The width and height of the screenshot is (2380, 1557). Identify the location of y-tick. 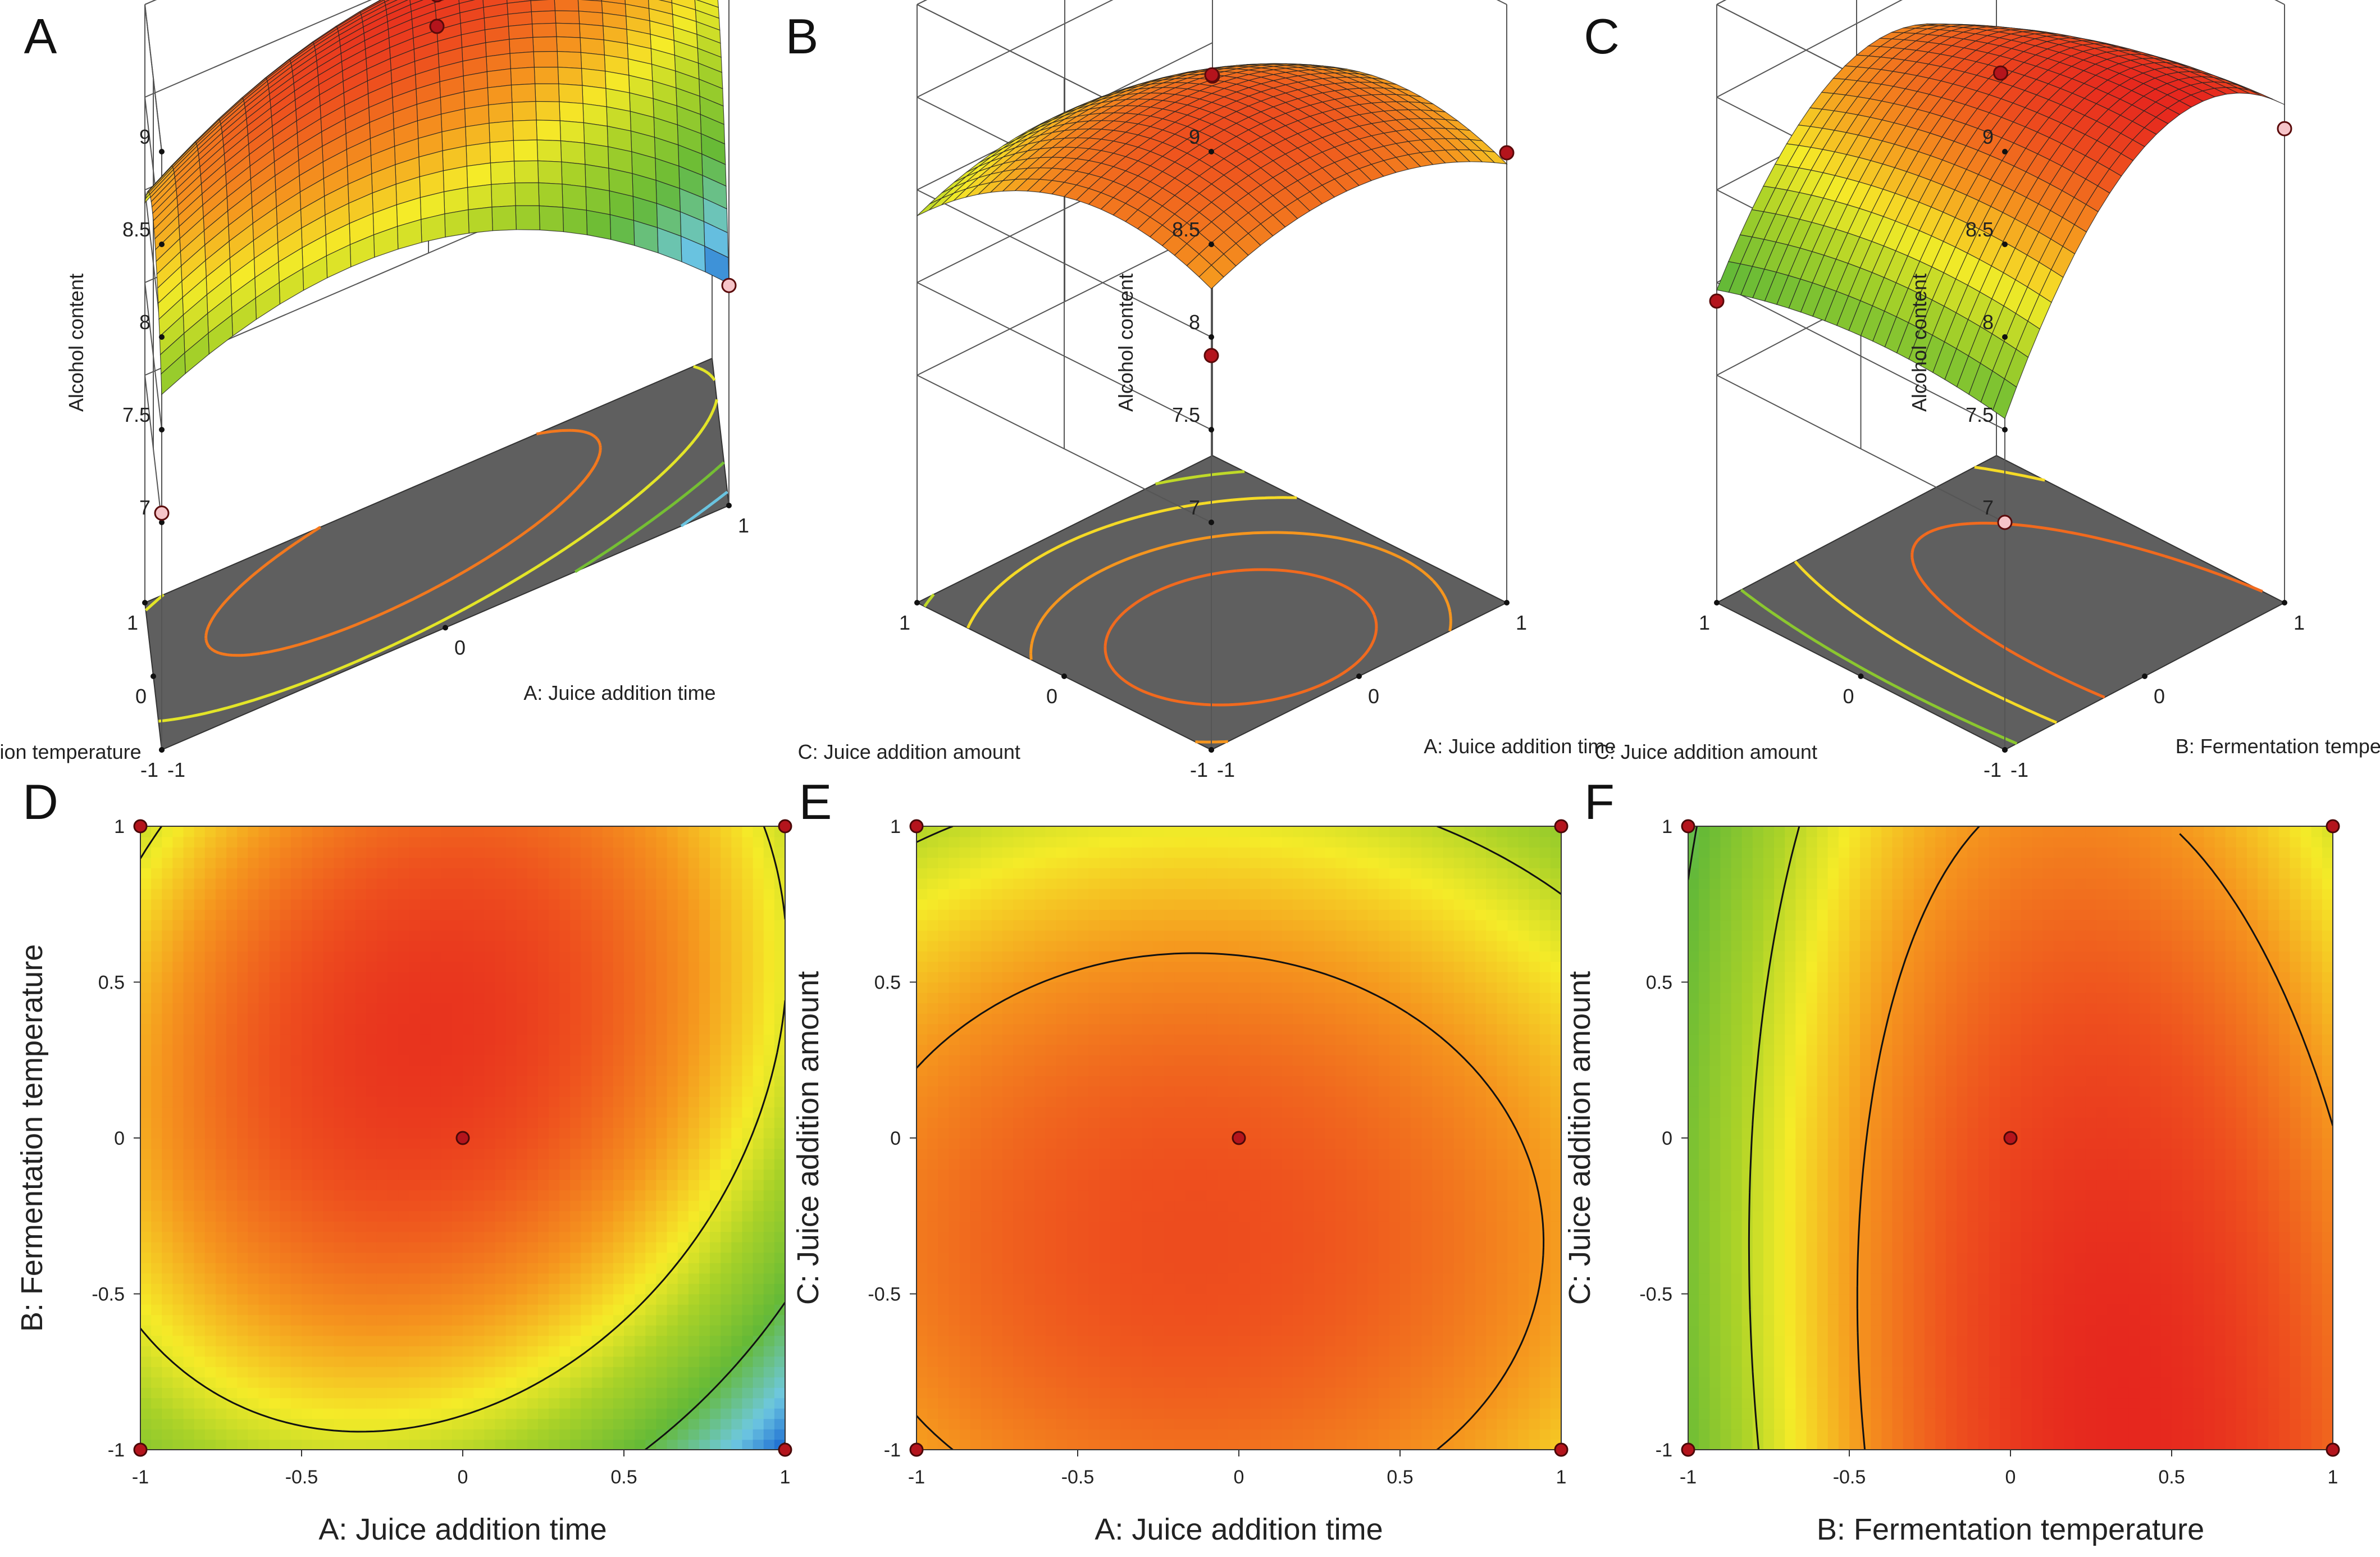
(1064, 676).